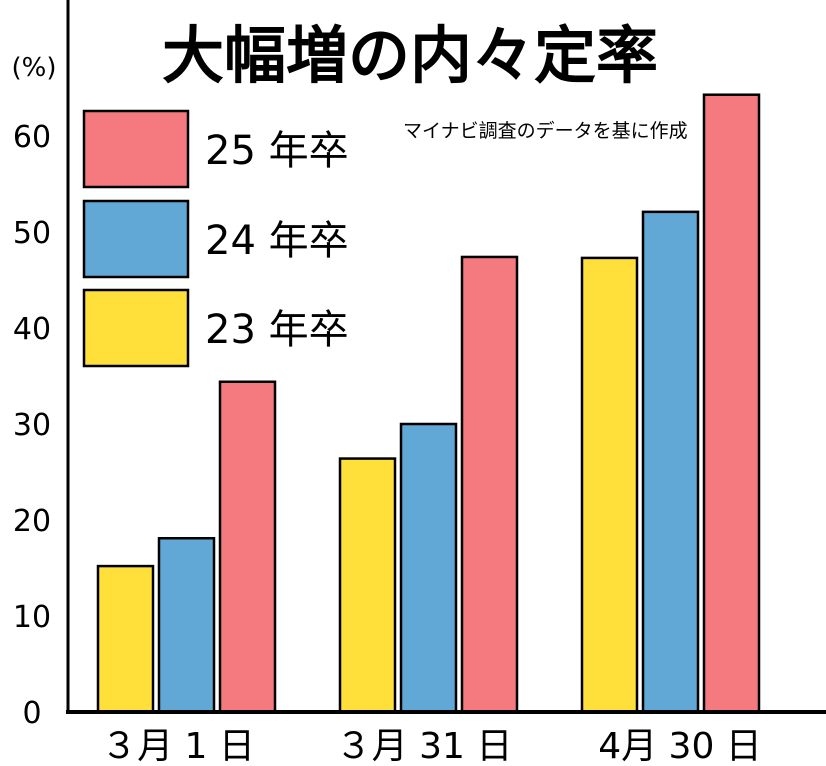 Image resolution: width=826 pixels, height=766 pixels. What do you see at coordinates (32, 329) in the screenshot?
I see `y-tick-label: 40` at bounding box center [32, 329].